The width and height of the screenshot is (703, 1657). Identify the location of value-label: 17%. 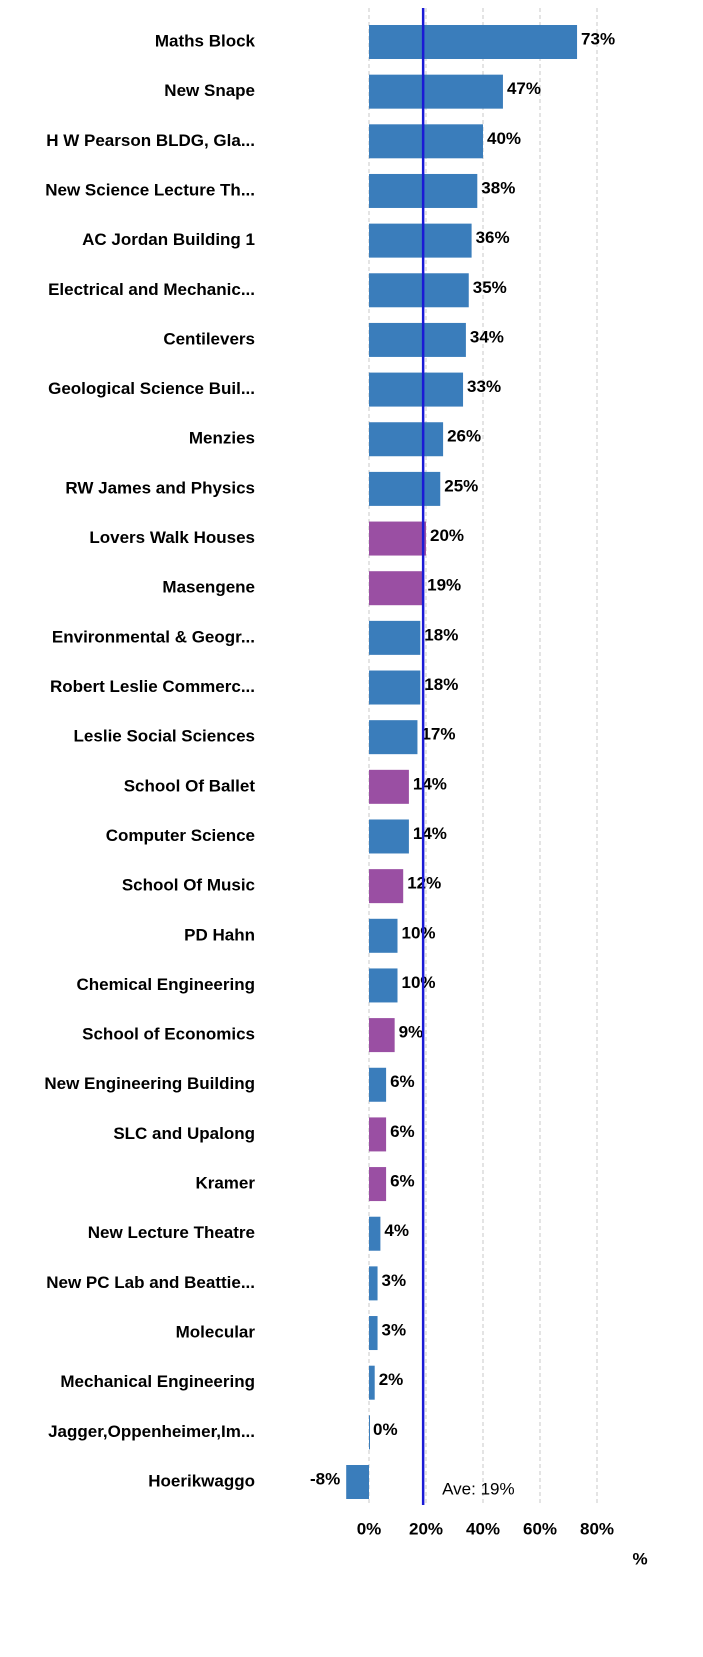
(438, 734).